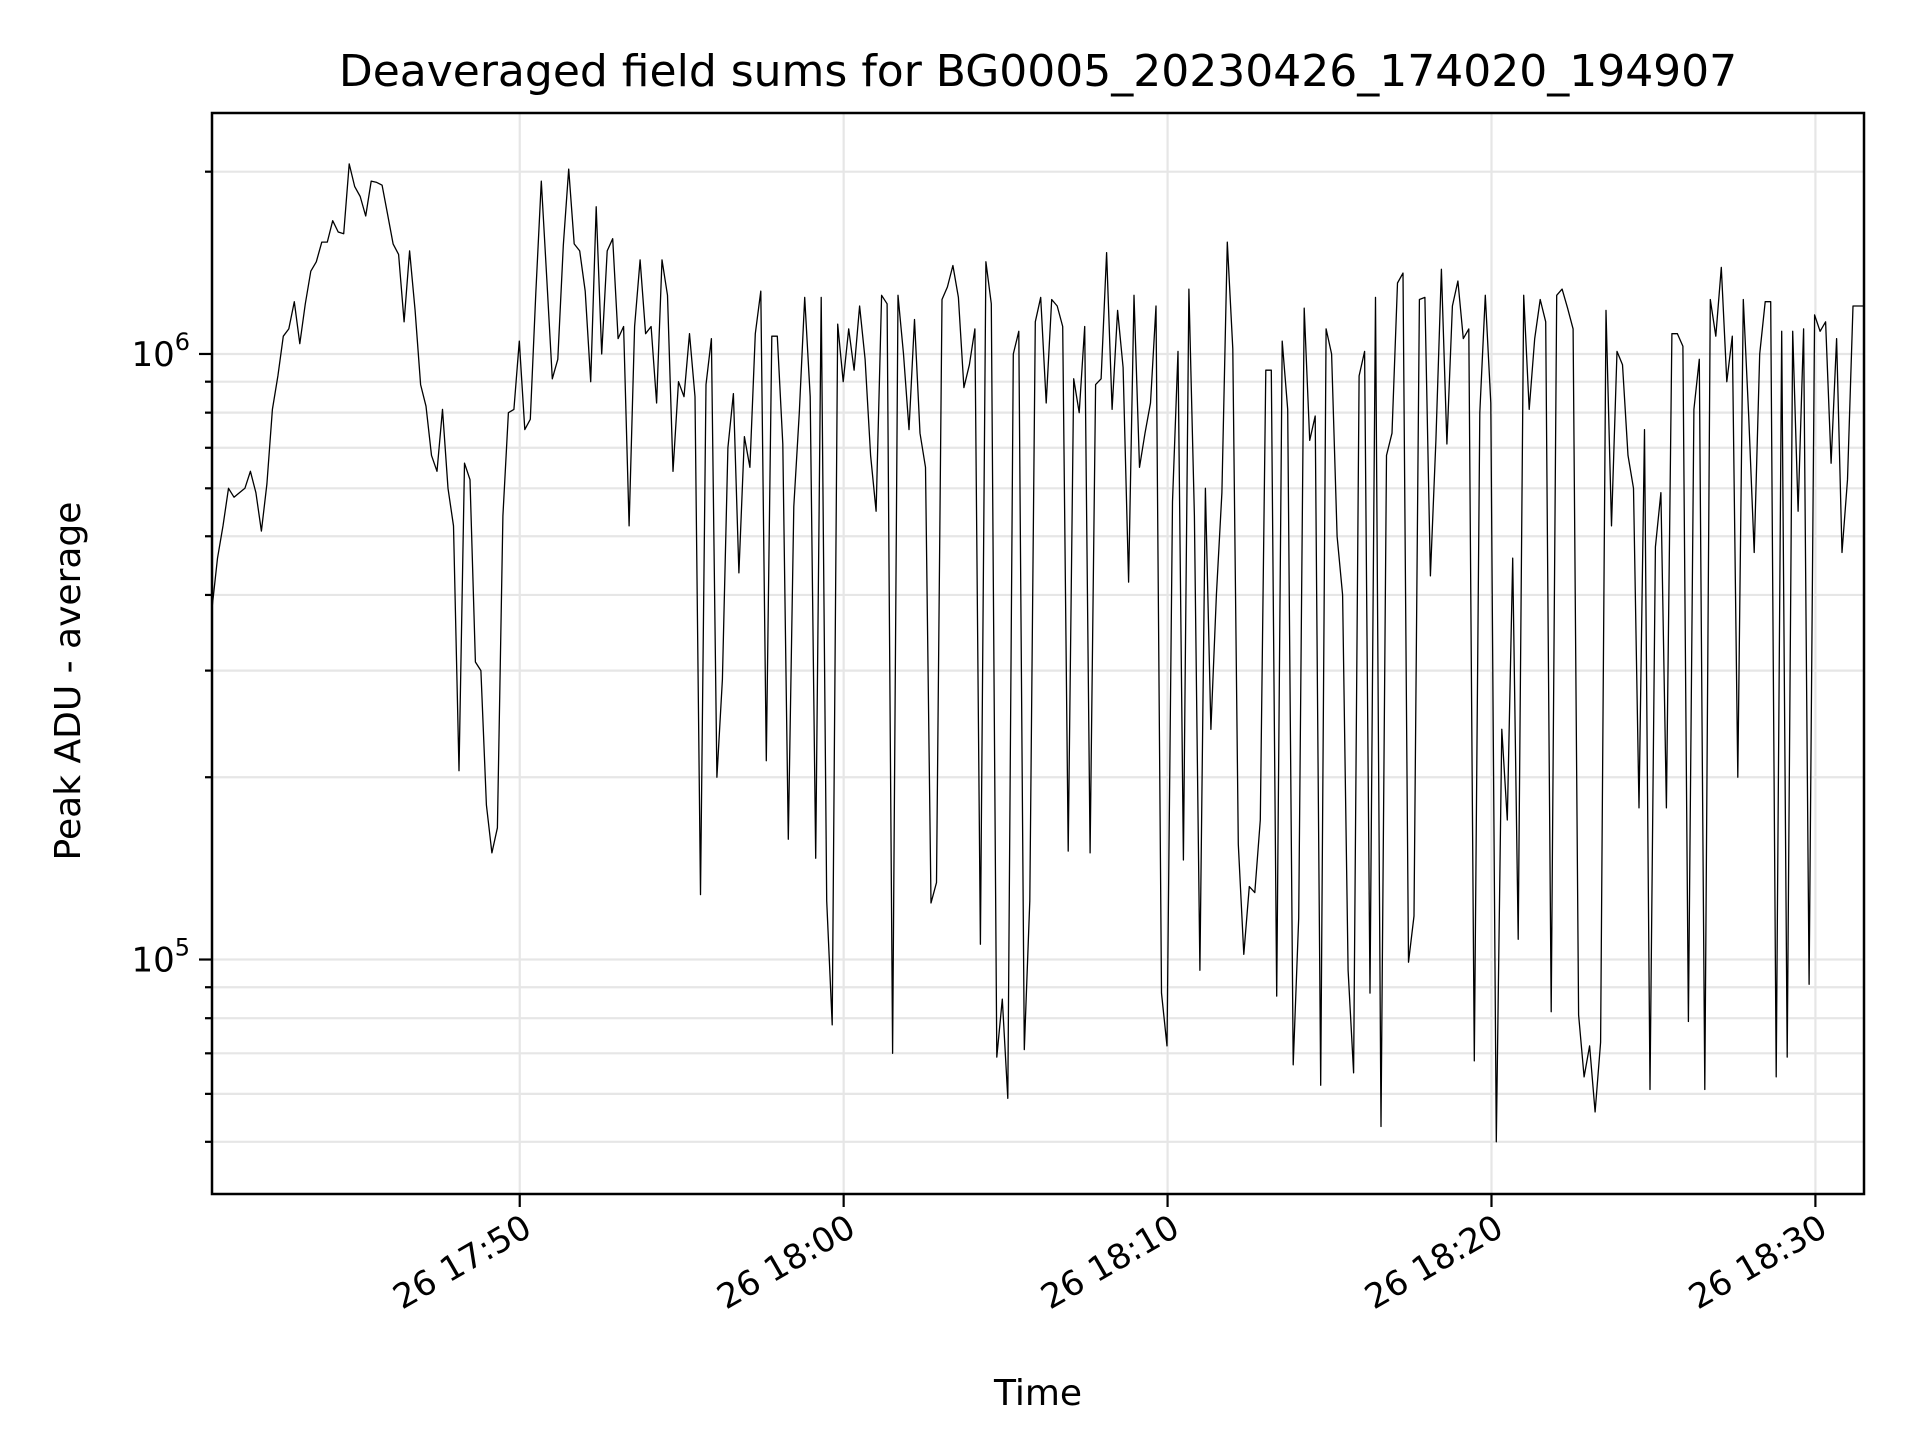  I want to click on y-axis-label: Peak ADU - average, so click(68, 681).